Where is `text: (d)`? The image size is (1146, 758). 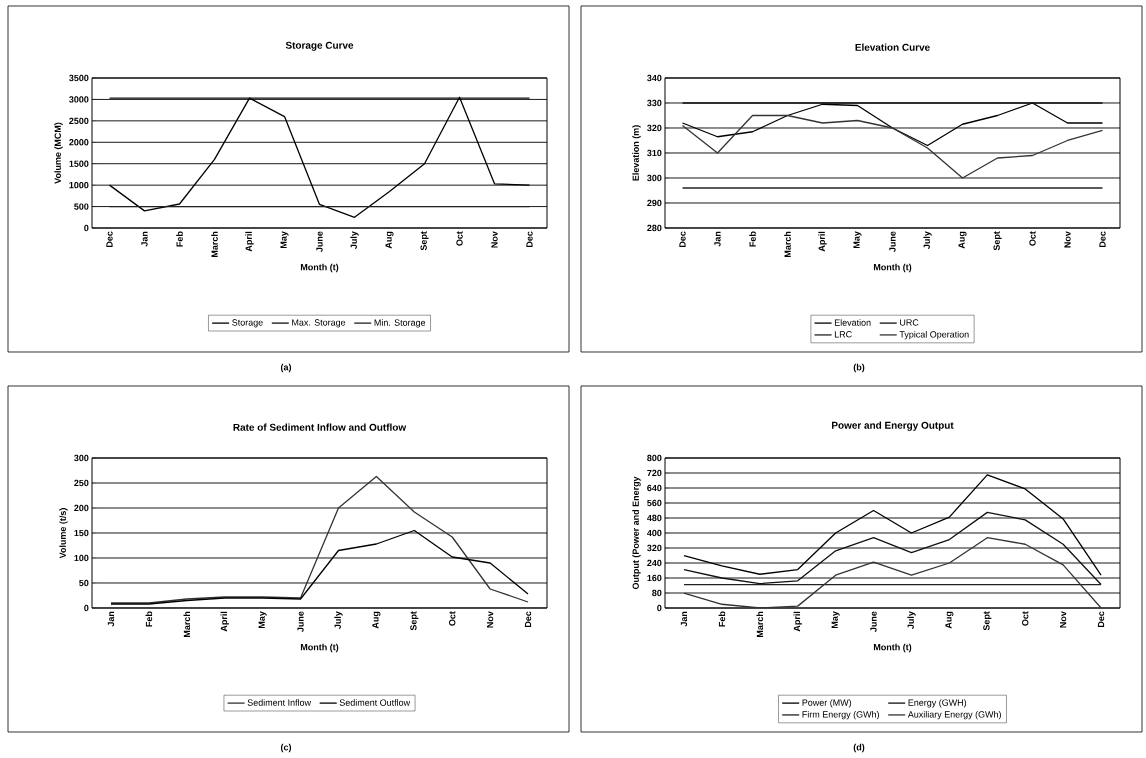 text: (d) is located at coordinates (859, 748).